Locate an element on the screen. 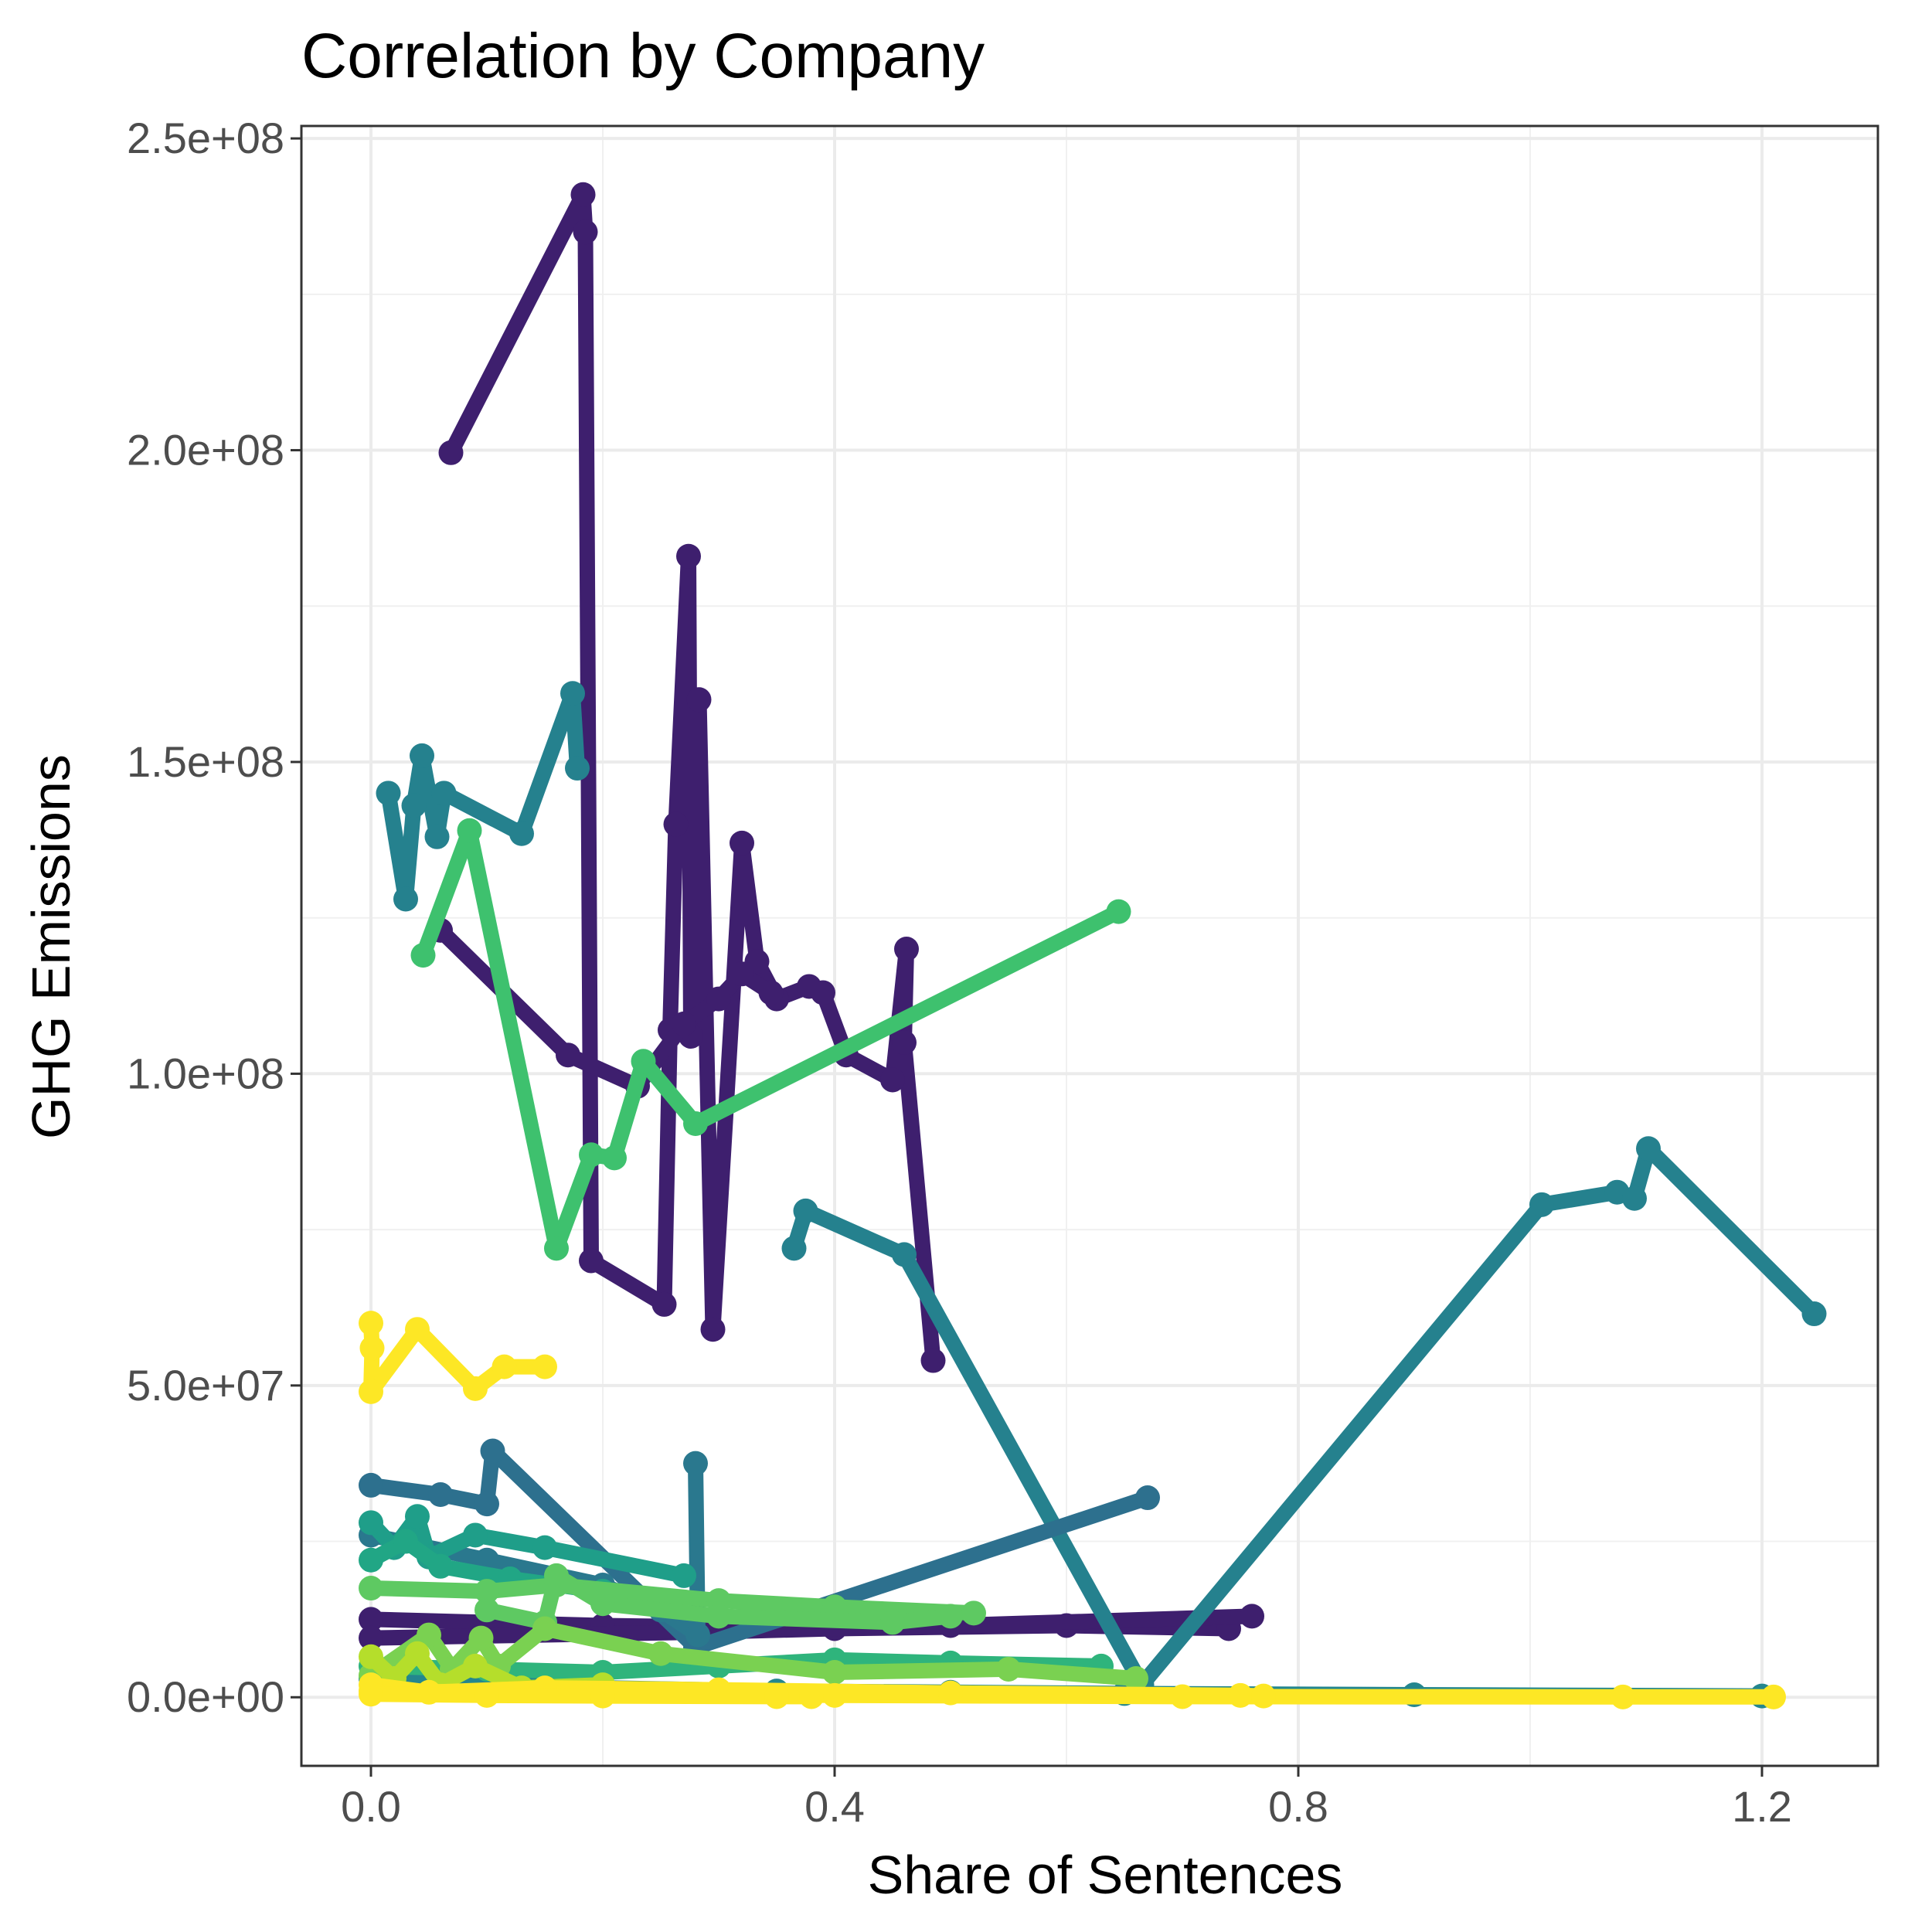  x-tick-label: 0.4 is located at coordinates (835, 1807).